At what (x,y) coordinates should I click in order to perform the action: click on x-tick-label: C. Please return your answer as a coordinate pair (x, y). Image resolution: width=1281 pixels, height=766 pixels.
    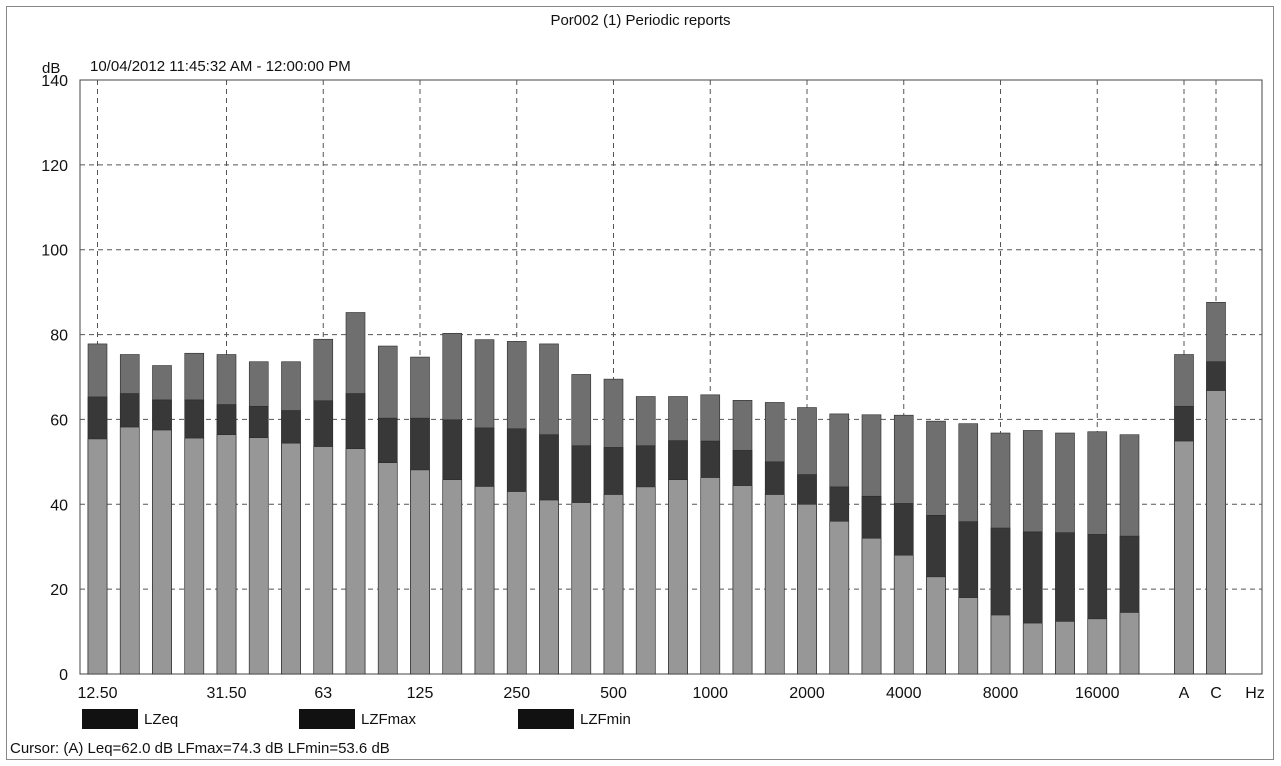
    Looking at the image, I should click on (1216, 693).